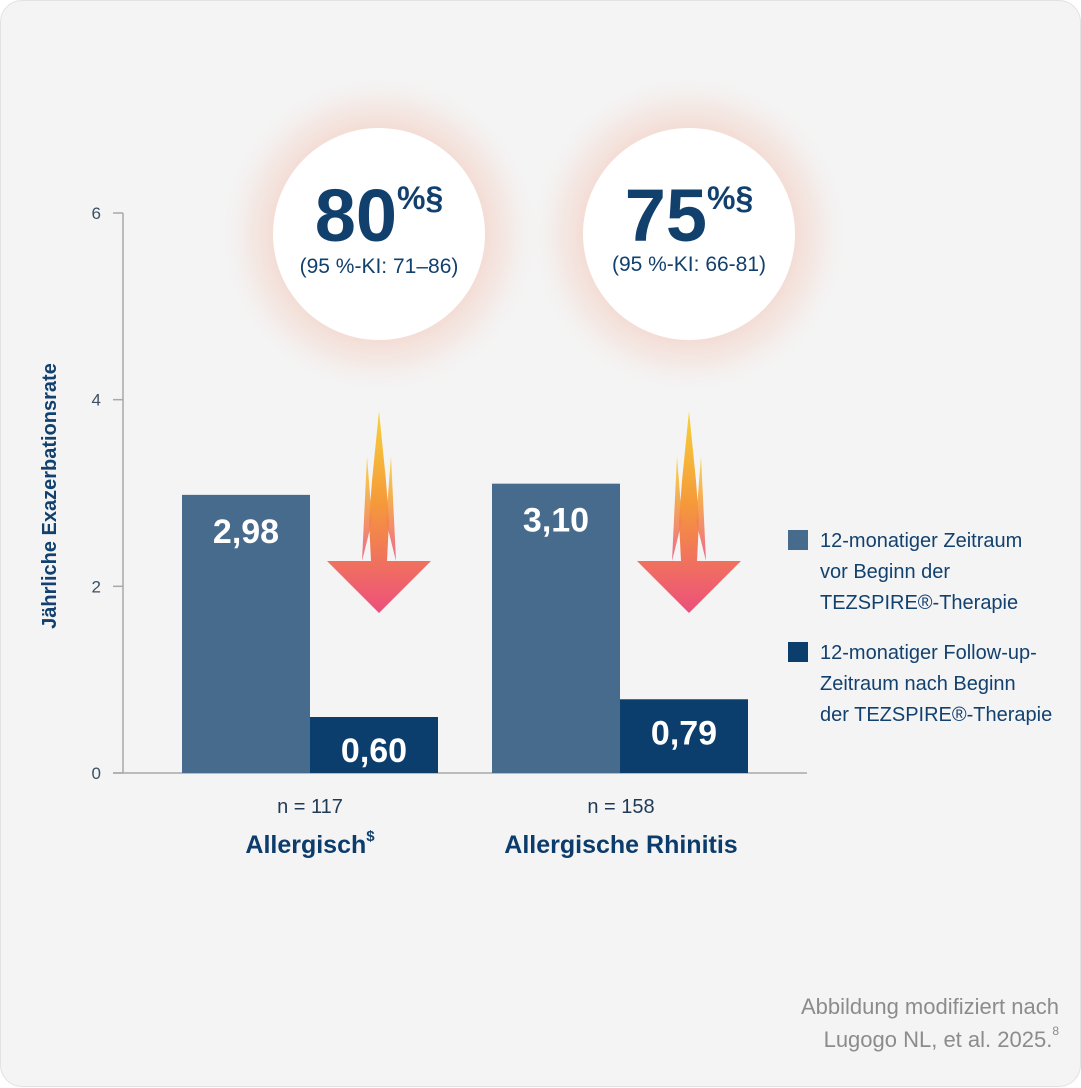  I want to click on category-label: Allergische Rhinitis, so click(620, 845).